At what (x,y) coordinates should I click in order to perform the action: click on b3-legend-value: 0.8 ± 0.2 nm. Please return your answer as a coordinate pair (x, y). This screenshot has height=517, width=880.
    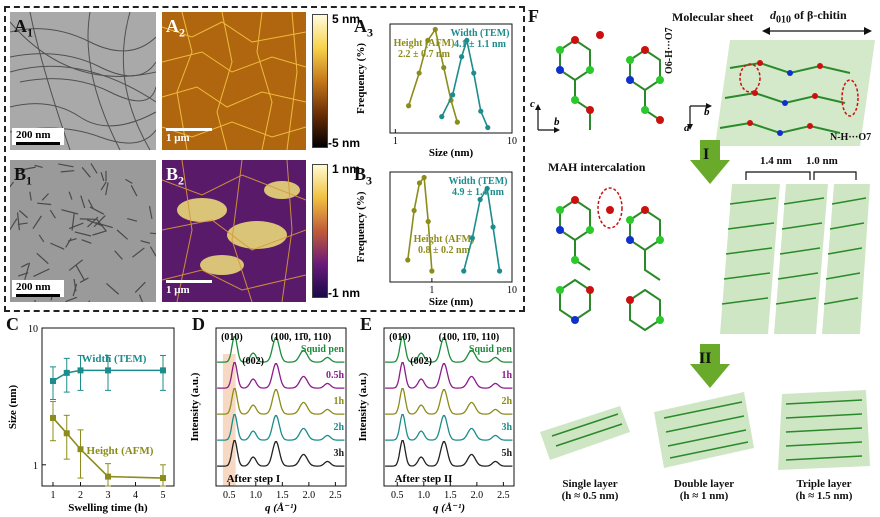
    Looking at the image, I should click on (444, 250).